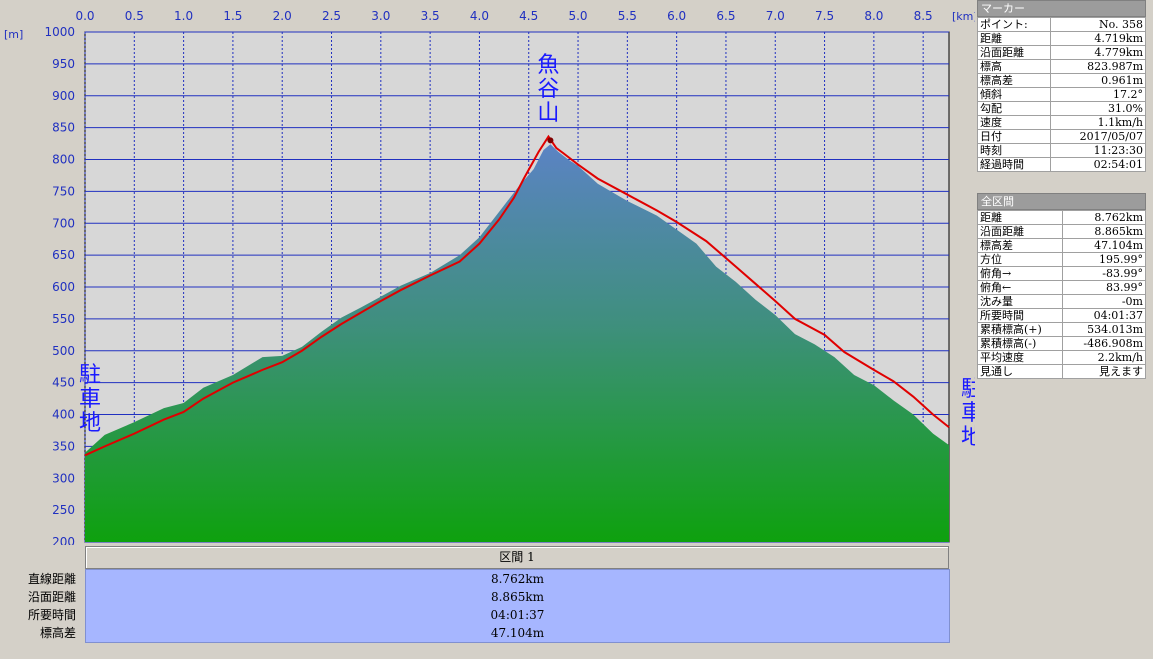 This screenshot has height=659, width=1153. What do you see at coordinates (1061, 38) in the screenshot?
I see `marker-row: 距離 4.719km` at bounding box center [1061, 38].